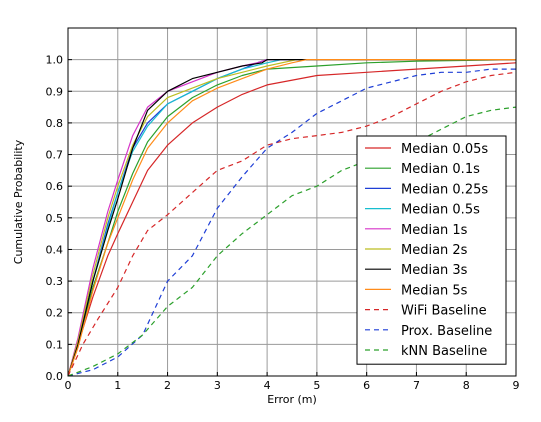  What do you see at coordinates (446, 331) in the screenshot?
I see `legend-entry: Prox. Baseline` at bounding box center [446, 331].